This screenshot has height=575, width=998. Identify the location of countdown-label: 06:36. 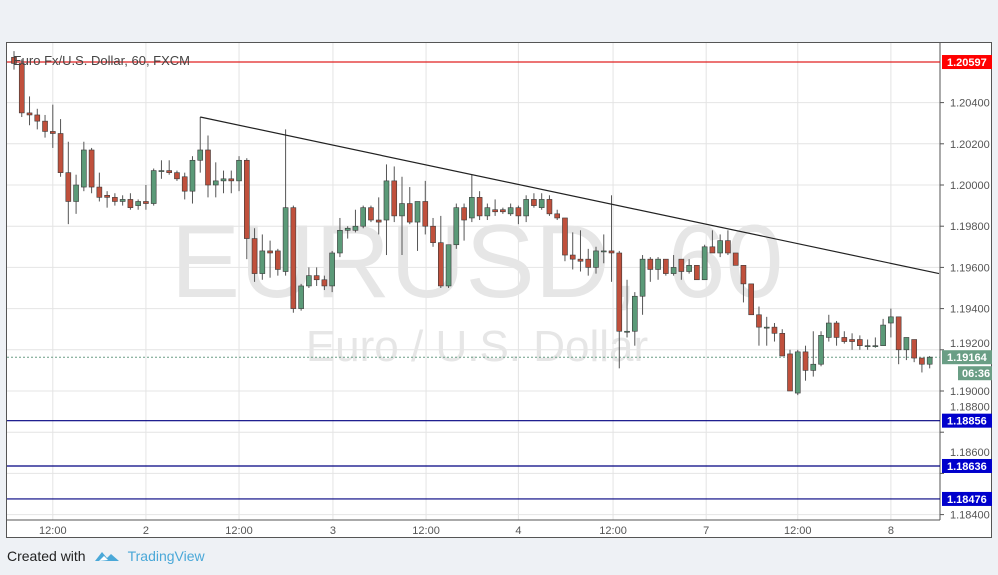
(976, 374).